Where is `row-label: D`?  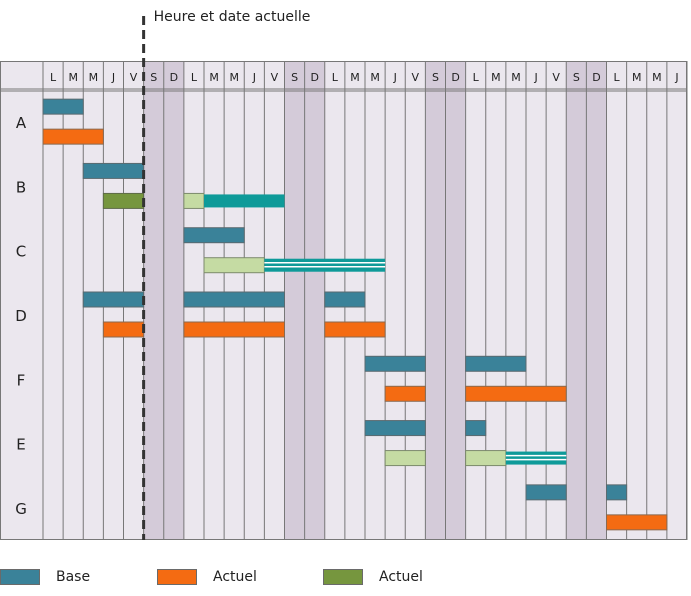 row-label: D is located at coordinates (21, 316).